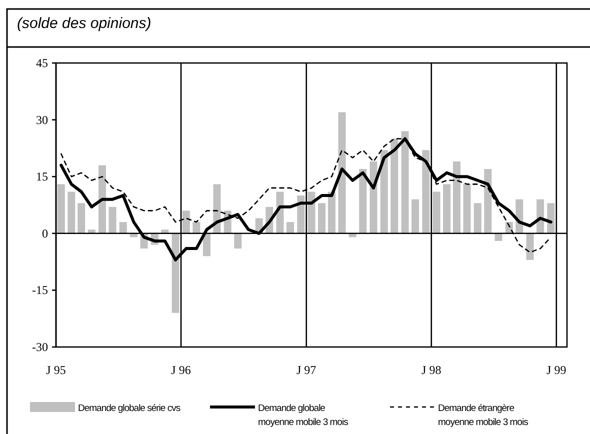 Image resolution: width=590 pixels, height=434 pixels. I want to click on y-tick-label: 0, so click(45, 233).